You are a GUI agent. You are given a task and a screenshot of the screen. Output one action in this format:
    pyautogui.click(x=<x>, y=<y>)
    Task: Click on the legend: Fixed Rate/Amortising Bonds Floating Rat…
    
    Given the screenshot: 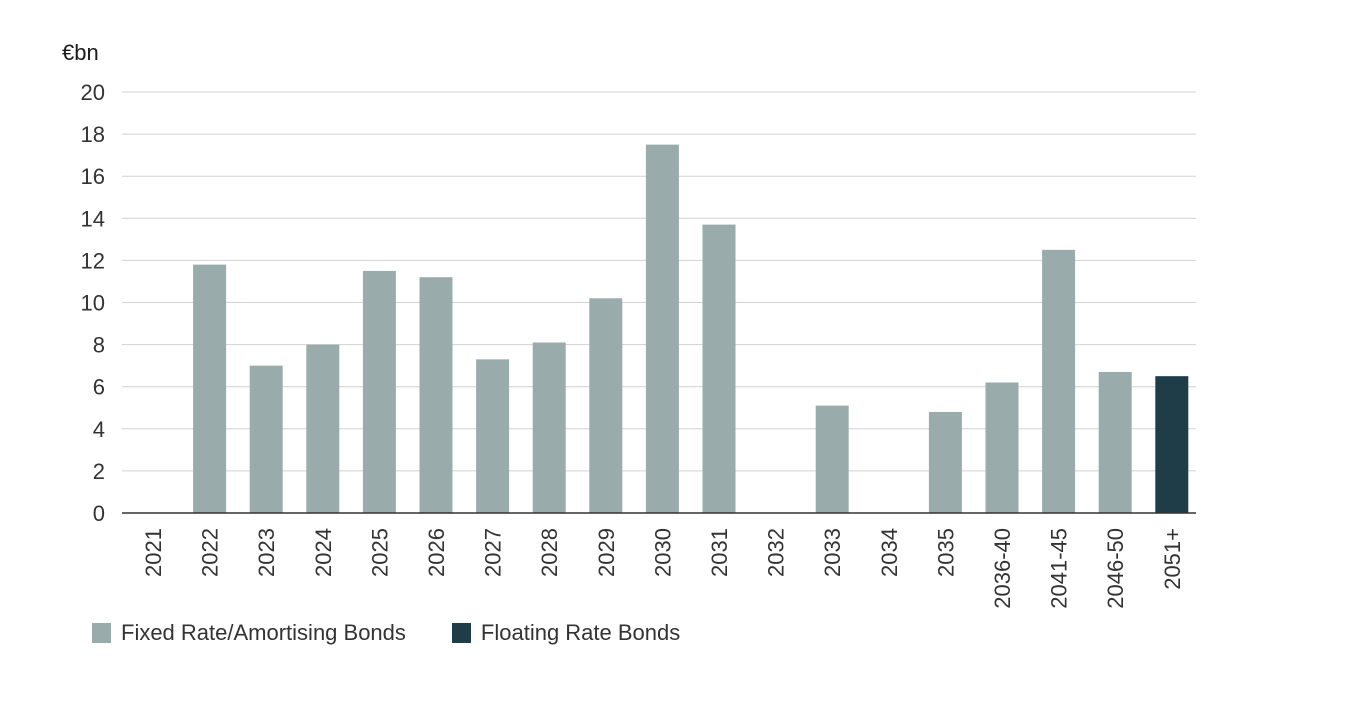 What is the action you would take?
    pyautogui.click(x=409, y=633)
    